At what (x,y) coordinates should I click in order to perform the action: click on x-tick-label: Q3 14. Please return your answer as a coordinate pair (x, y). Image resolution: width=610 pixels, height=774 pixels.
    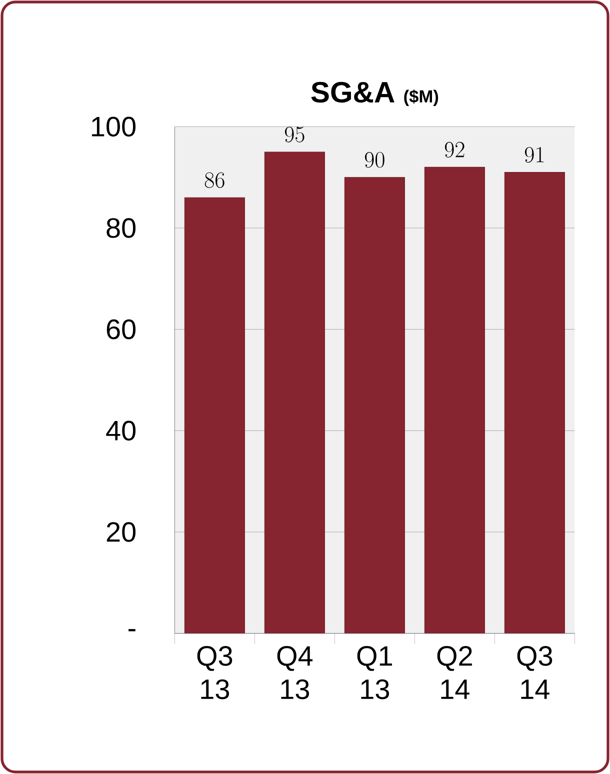
    Looking at the image, I should click on (534, 672).